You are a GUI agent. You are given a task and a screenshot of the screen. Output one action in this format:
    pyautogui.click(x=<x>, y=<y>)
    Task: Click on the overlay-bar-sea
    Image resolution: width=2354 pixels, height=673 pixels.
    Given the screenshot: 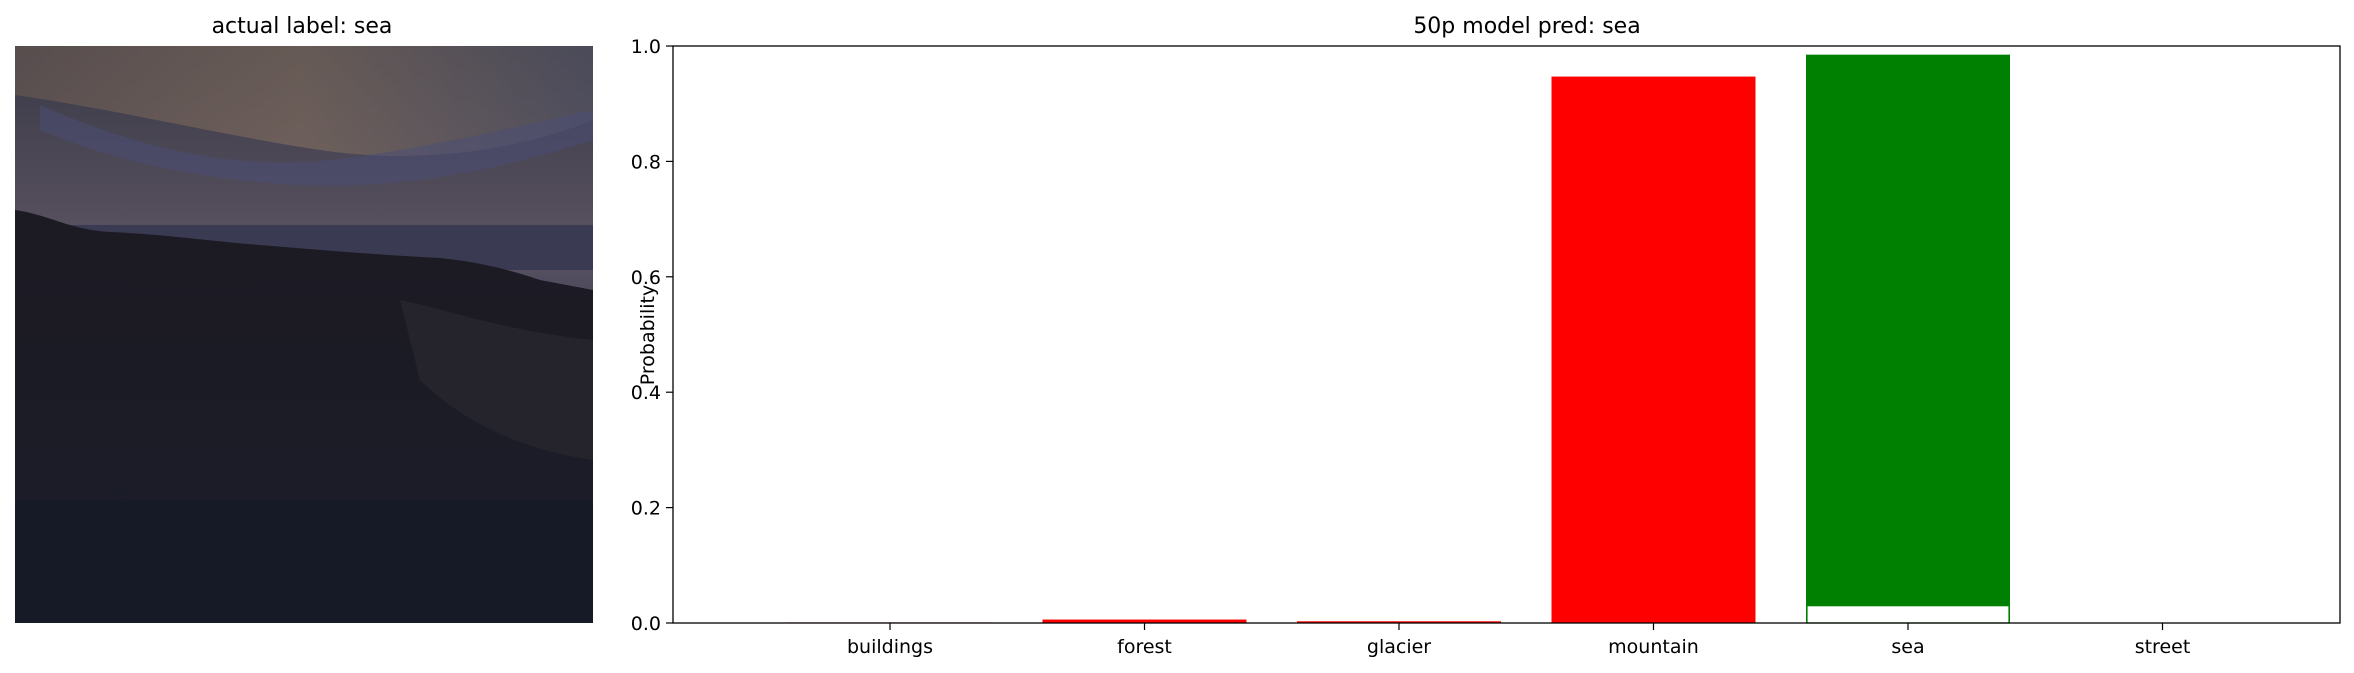 What is the action you would take?
    pyautogui.click(x=1908, y=614)
    